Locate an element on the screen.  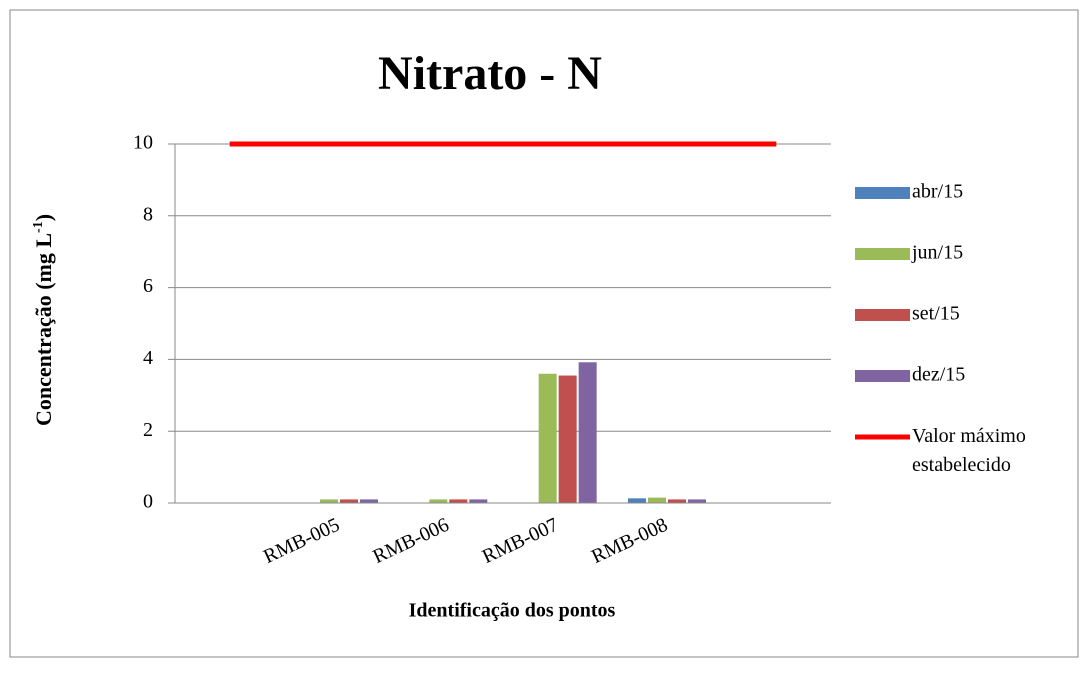
y-tick-label: 10 is located at coordinates (143, 143).